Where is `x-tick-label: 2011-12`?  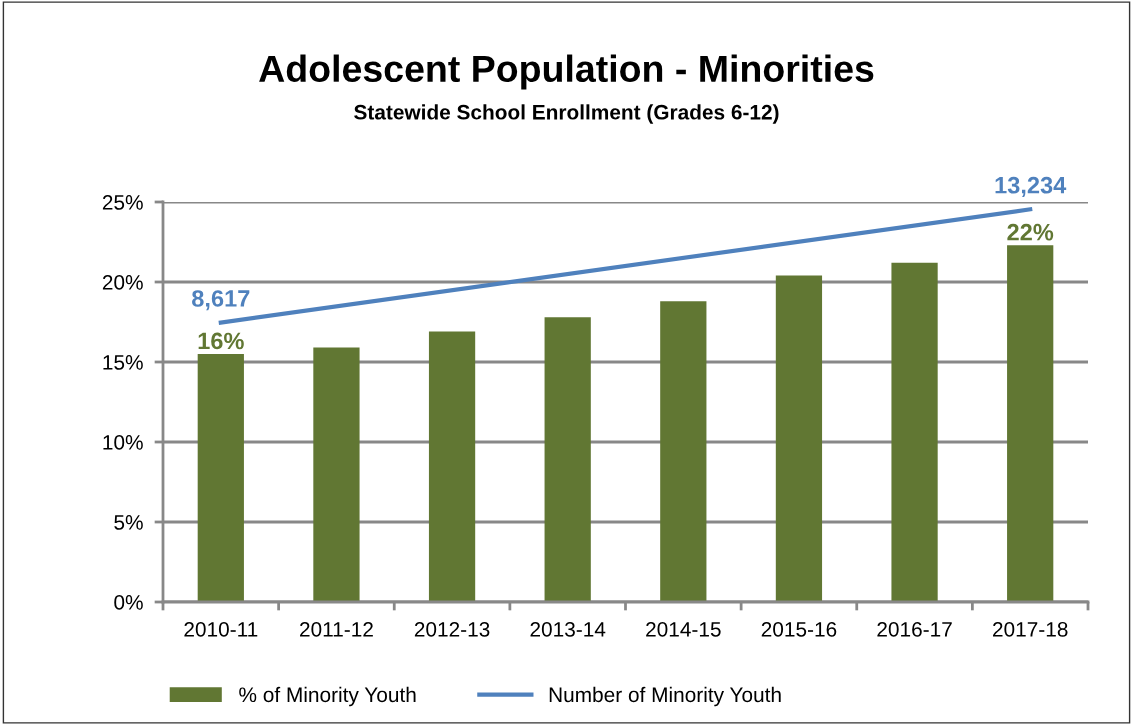 x-tick-label: 2011-12 is located at coordinates (336, 629).